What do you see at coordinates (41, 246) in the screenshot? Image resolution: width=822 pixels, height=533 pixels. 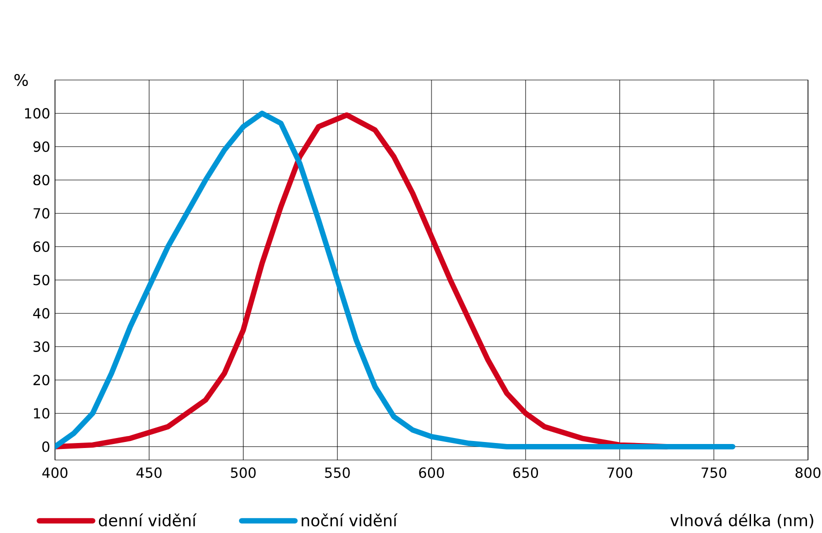 I see `y-tick-label: 60` at bounding box center [41, 246].